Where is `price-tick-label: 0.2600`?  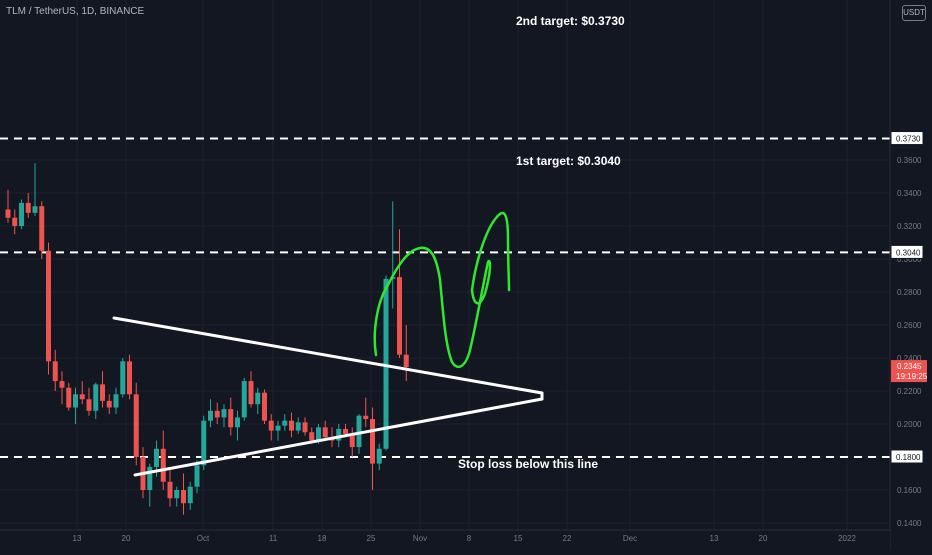 price-tick-label: 0.2600 is located at coordinates (909, 325).